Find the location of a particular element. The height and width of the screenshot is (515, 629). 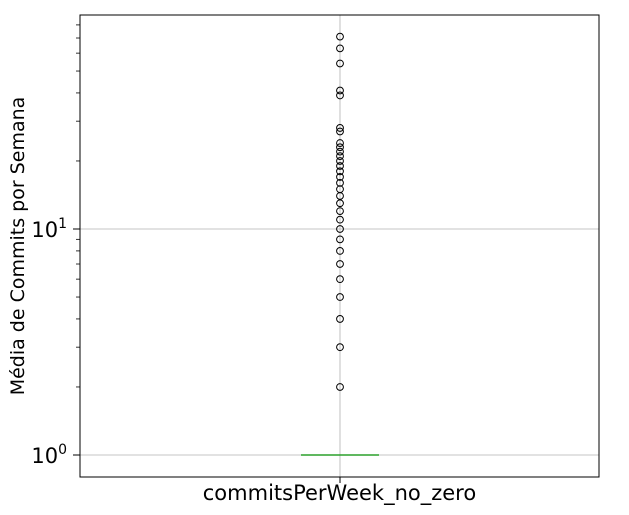

y-tick-label: 101 is located at coordinates (49, 229).